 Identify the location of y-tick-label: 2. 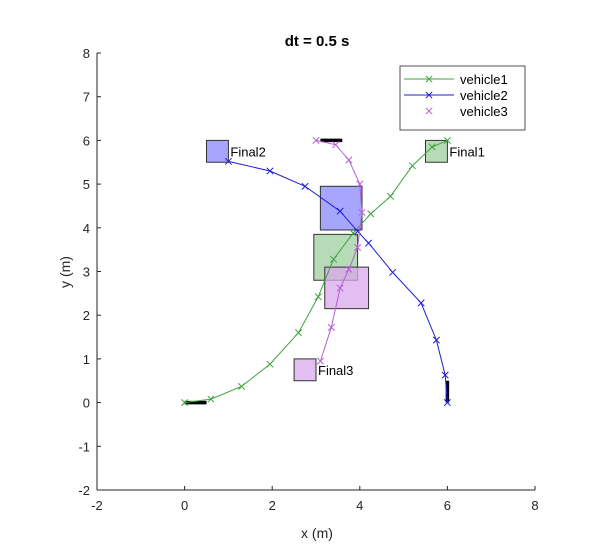
(86, 315).